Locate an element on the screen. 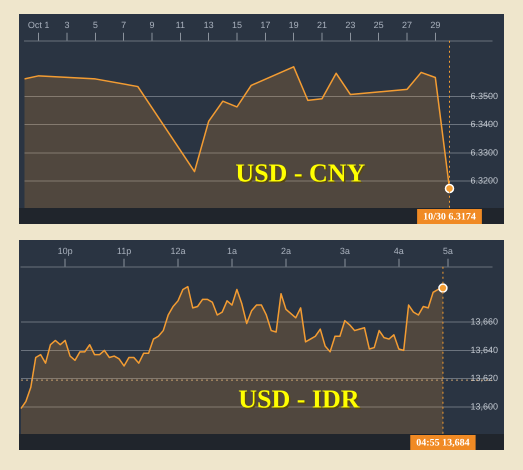 This screenshot has width=523, height=470. text: 04:55 13,684 is located at coordinates (443, 443).